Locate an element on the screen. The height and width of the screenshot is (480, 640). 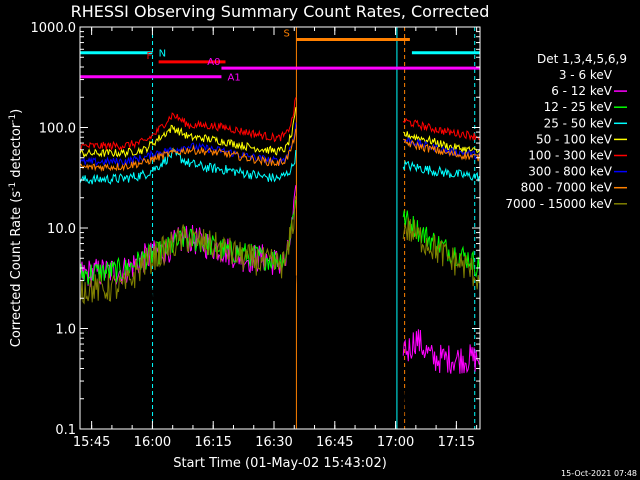
x-tick-label: 16:30 is located at coordinates (273, 442).